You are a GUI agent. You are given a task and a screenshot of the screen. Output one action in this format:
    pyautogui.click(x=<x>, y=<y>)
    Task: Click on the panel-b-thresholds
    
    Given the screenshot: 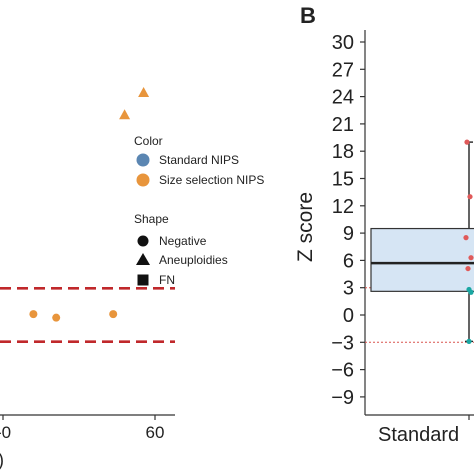 What is the action you would take?
    pyautogui.click(x=419, y=315)
    